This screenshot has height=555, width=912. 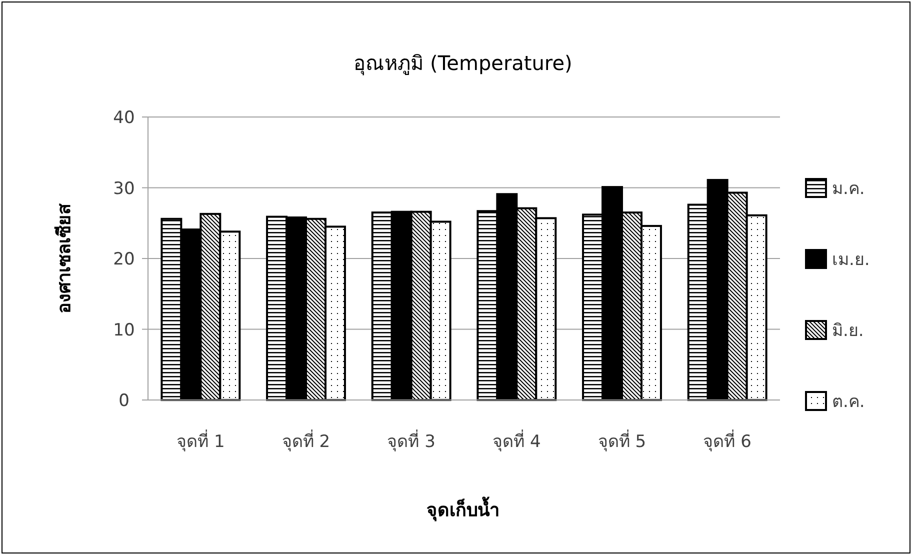 What do you see at coordinates (463, 509) in the screenshot?
I see `x-axis-title: จุดเก็บน้ำ` at bounding box center [463, 509].